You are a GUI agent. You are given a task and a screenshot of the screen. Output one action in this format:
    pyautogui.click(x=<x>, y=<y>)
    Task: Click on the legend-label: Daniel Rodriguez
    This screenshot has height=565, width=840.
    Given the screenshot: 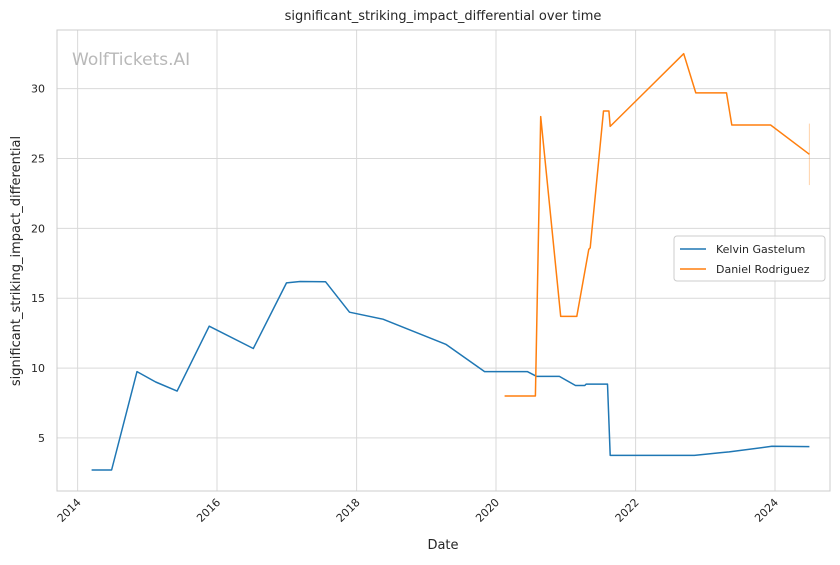 What is the action you would take?
    pyautogui.click(x=763, y=269)
    